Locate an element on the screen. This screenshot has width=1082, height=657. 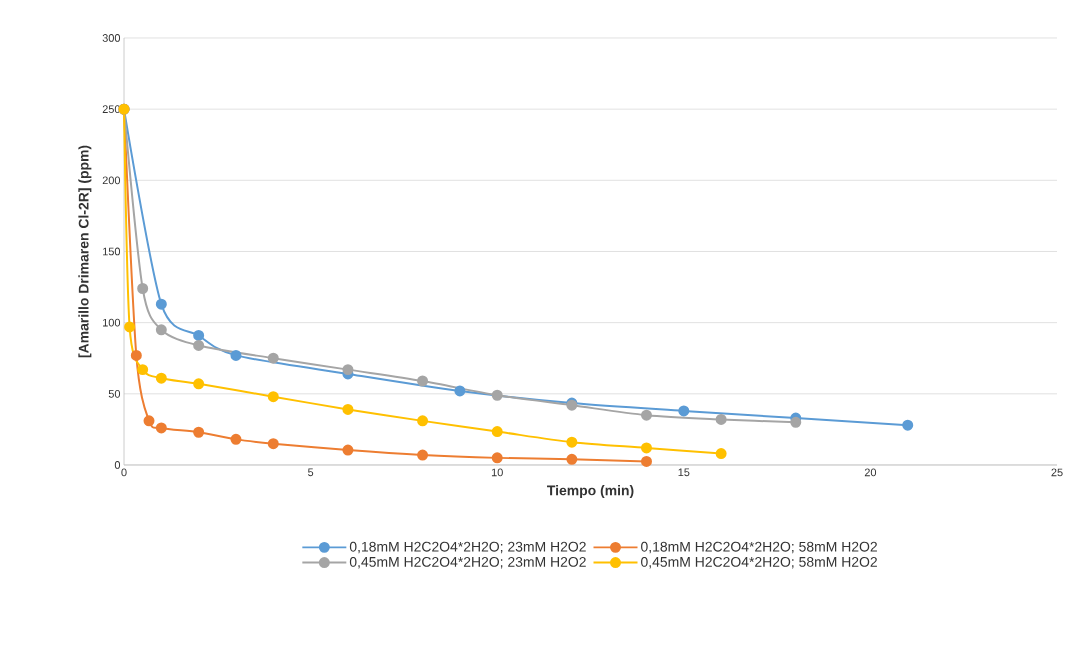
y-tick-label: 0 is located at coordinates (117, 465).